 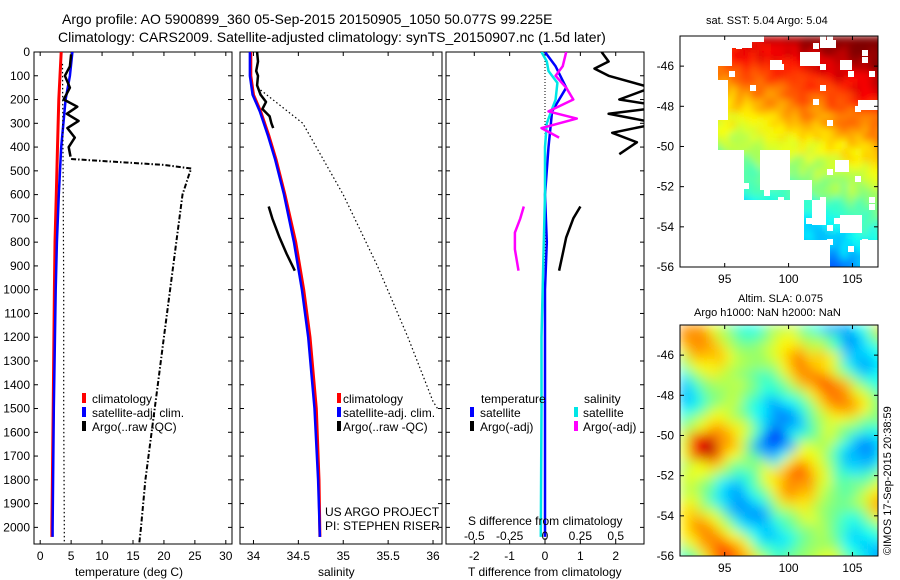 What do you see at coordinates (666, 227) in the screenshot?
I see `map-y-tick-label: -54` at bounding box center [666, 227].